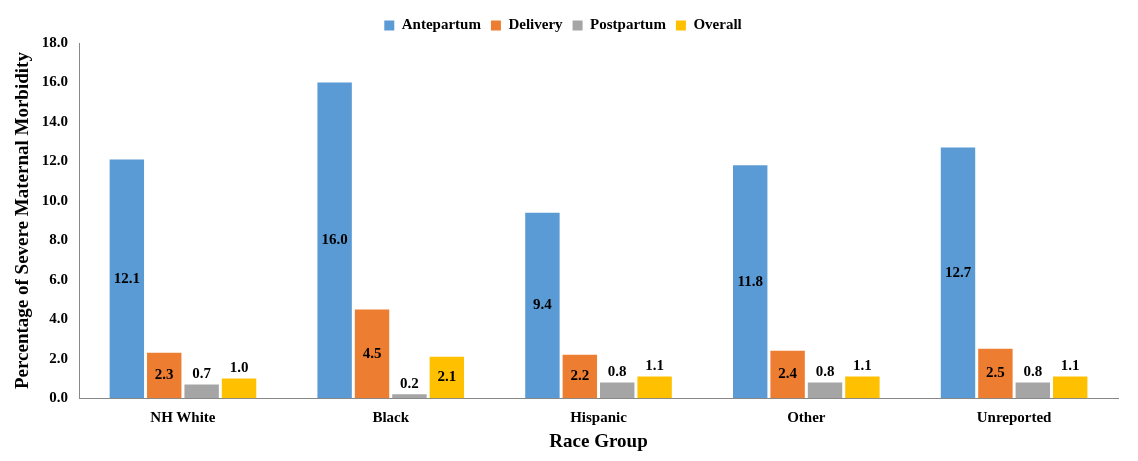 The image size is (1138, 461). I want to click on data-label: 9.4, so click(543, 304).